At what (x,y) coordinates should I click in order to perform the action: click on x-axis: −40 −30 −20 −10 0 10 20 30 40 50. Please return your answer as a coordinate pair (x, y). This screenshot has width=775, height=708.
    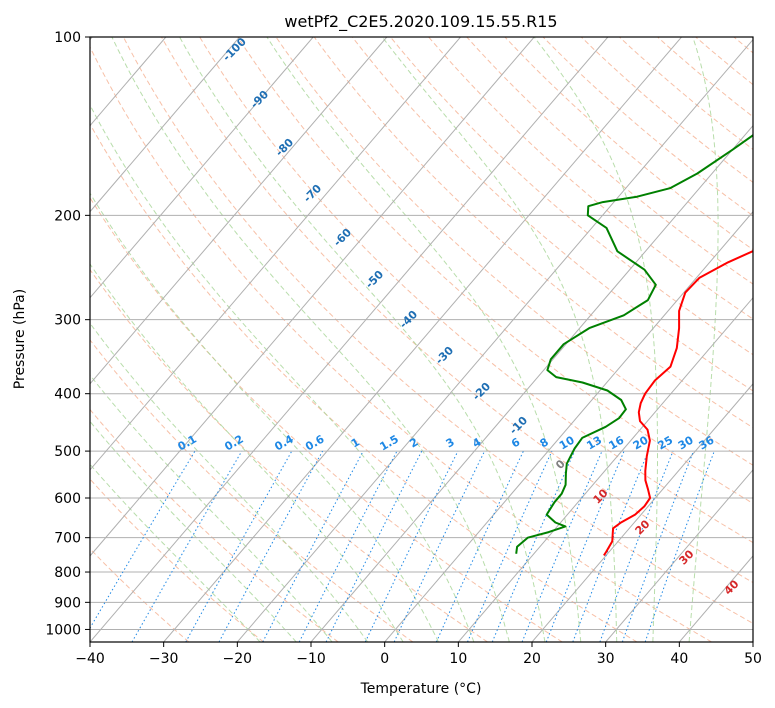
    Looking at the image, I should click on (418, 654).